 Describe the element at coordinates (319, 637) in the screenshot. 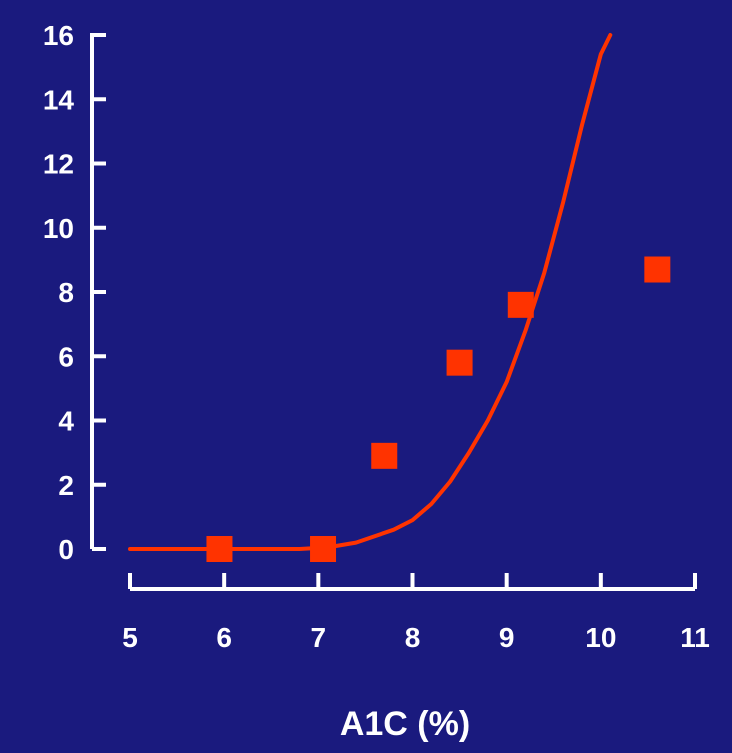

I see `x-tick-label: 7` at that location.